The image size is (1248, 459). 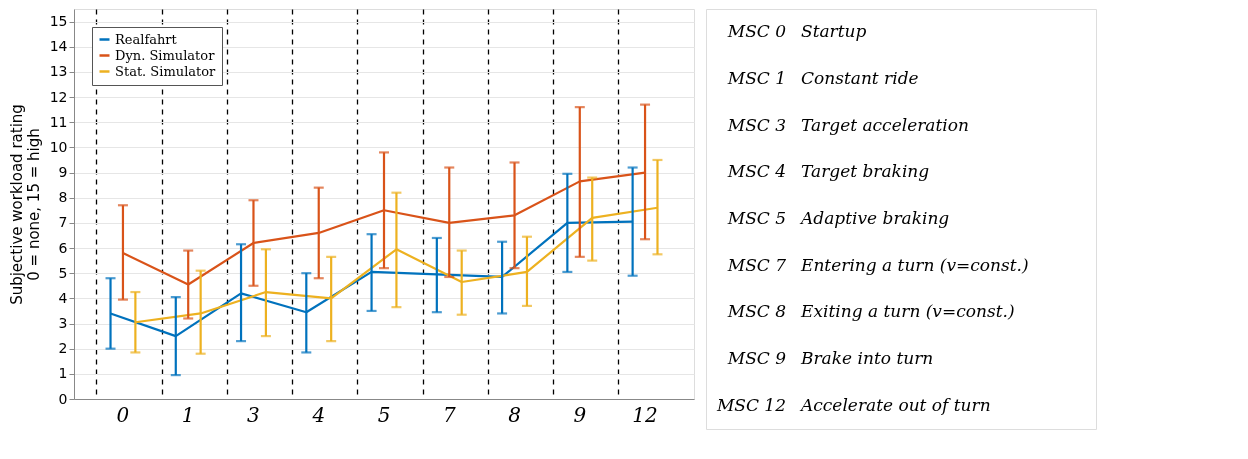 I want to click on x-tick-label: 0, so click(x=123, y=414).